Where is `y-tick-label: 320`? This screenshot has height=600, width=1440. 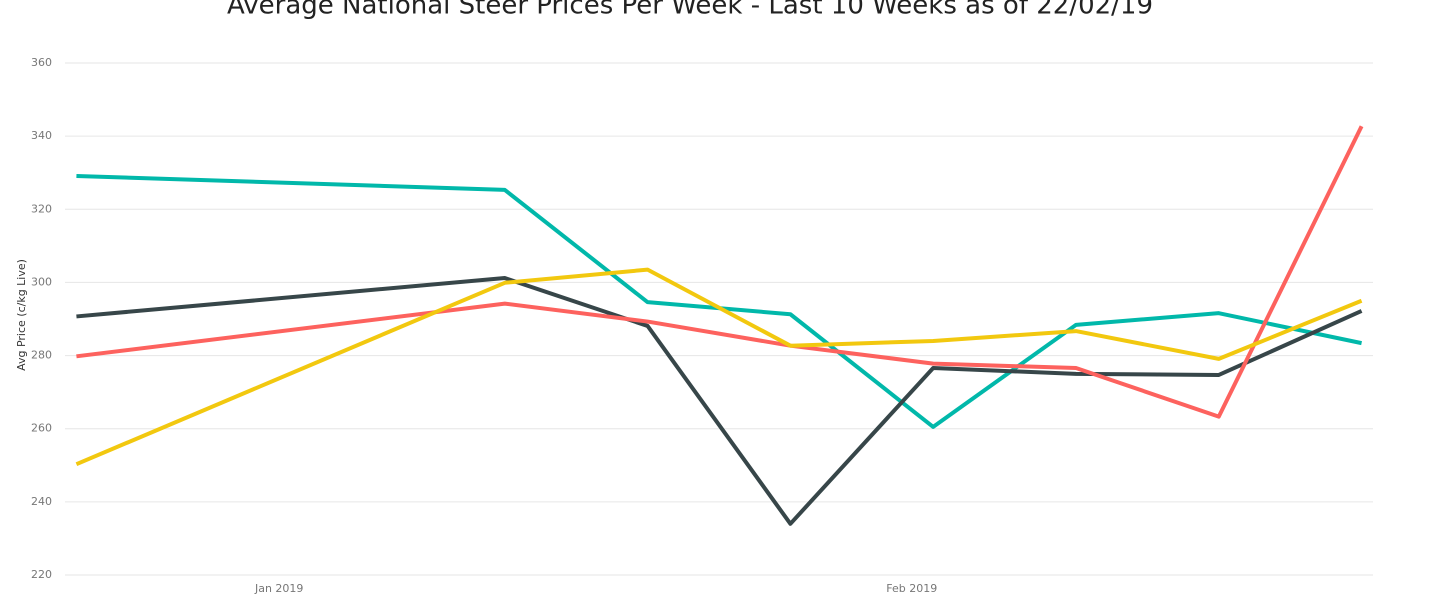 y-tick-label: 320 is located at coordinates (41, 208).